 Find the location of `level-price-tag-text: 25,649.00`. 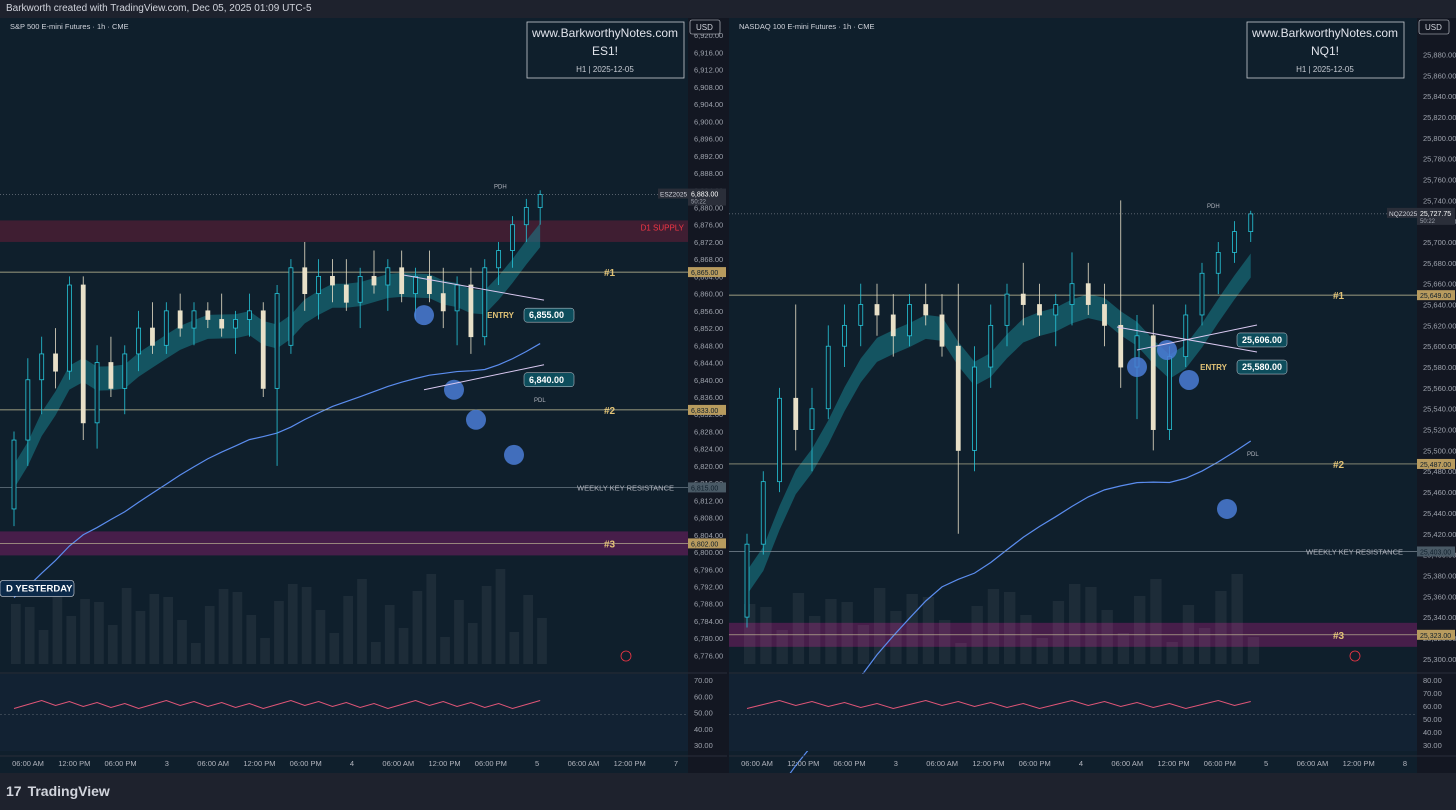

level-price-tag-text: 25,649.00 is located at coordinates (1435, 296).